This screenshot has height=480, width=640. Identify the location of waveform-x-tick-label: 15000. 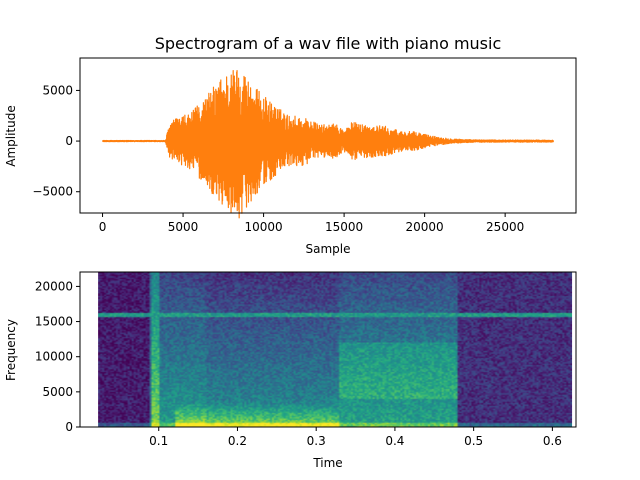
(344, 227).